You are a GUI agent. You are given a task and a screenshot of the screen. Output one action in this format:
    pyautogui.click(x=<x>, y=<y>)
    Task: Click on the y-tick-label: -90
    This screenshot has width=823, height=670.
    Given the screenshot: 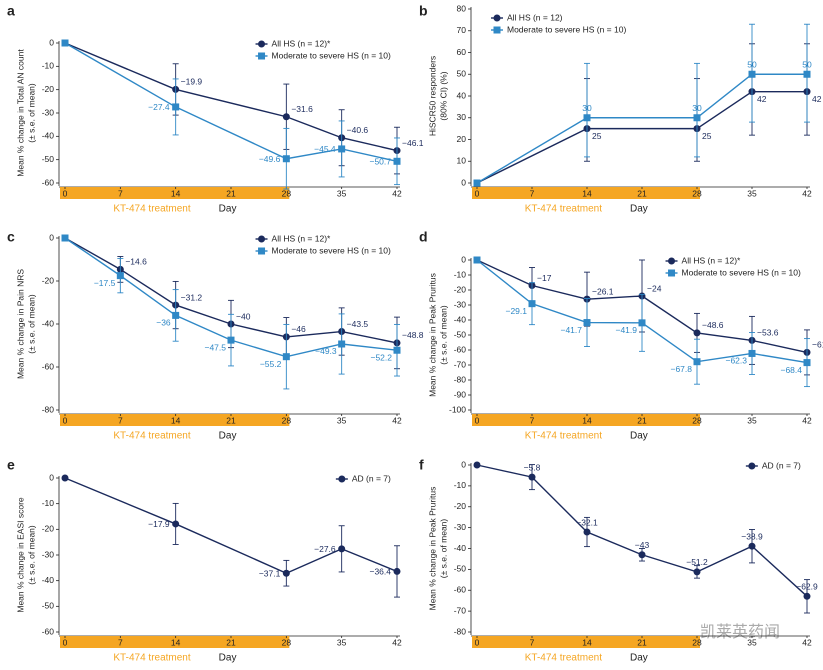 What is the action you would take?
    pyautogui.click(x=460, y=394)
    